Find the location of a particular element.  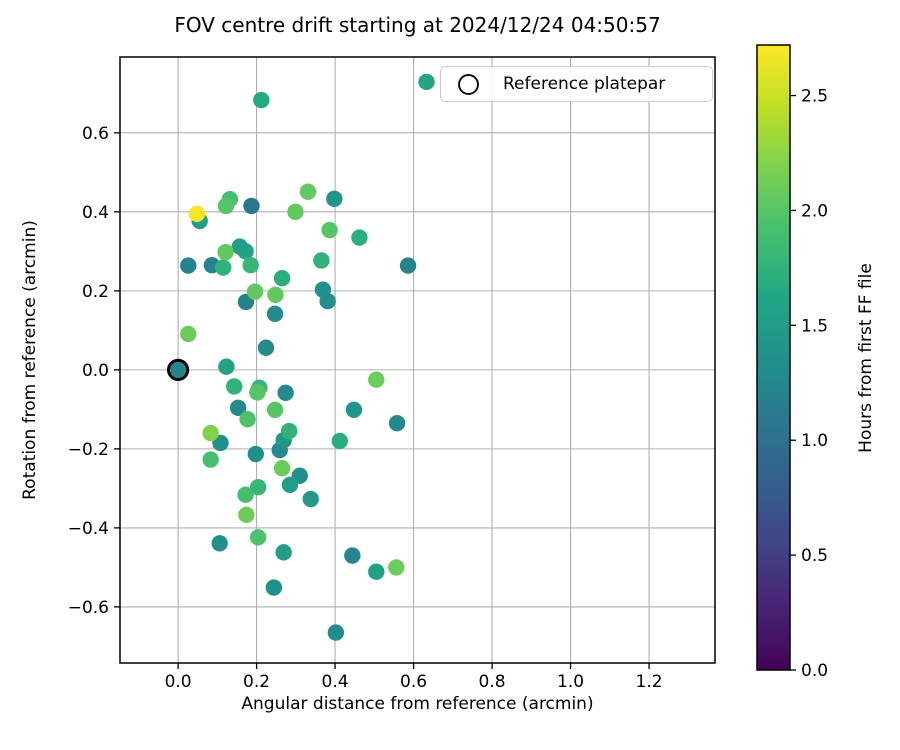

colorbar-tick-label: 0.5 is located at coordinates (814, 556).